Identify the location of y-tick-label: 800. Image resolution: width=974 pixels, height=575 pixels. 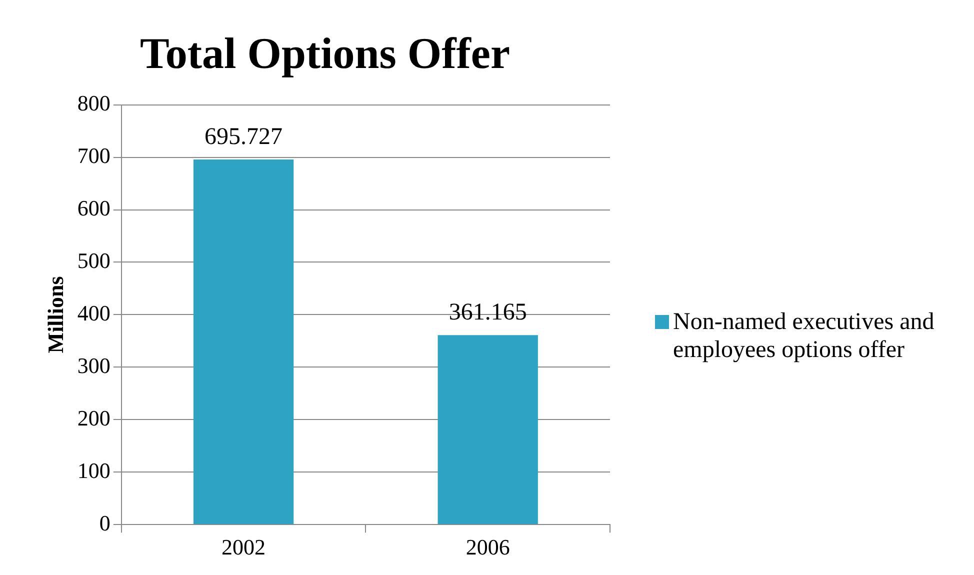
(93, 103).